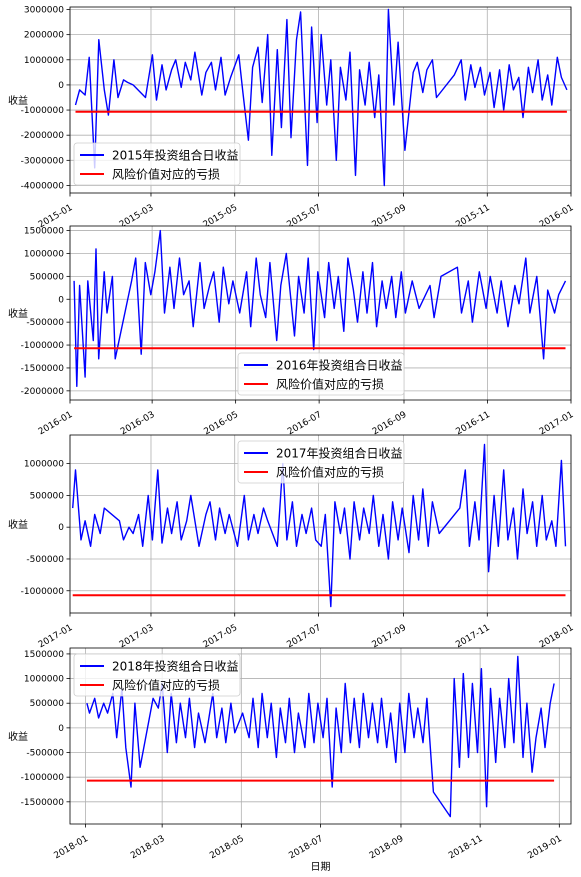  I want to click on x-tick-label: 2017-09, so click(389, 637).